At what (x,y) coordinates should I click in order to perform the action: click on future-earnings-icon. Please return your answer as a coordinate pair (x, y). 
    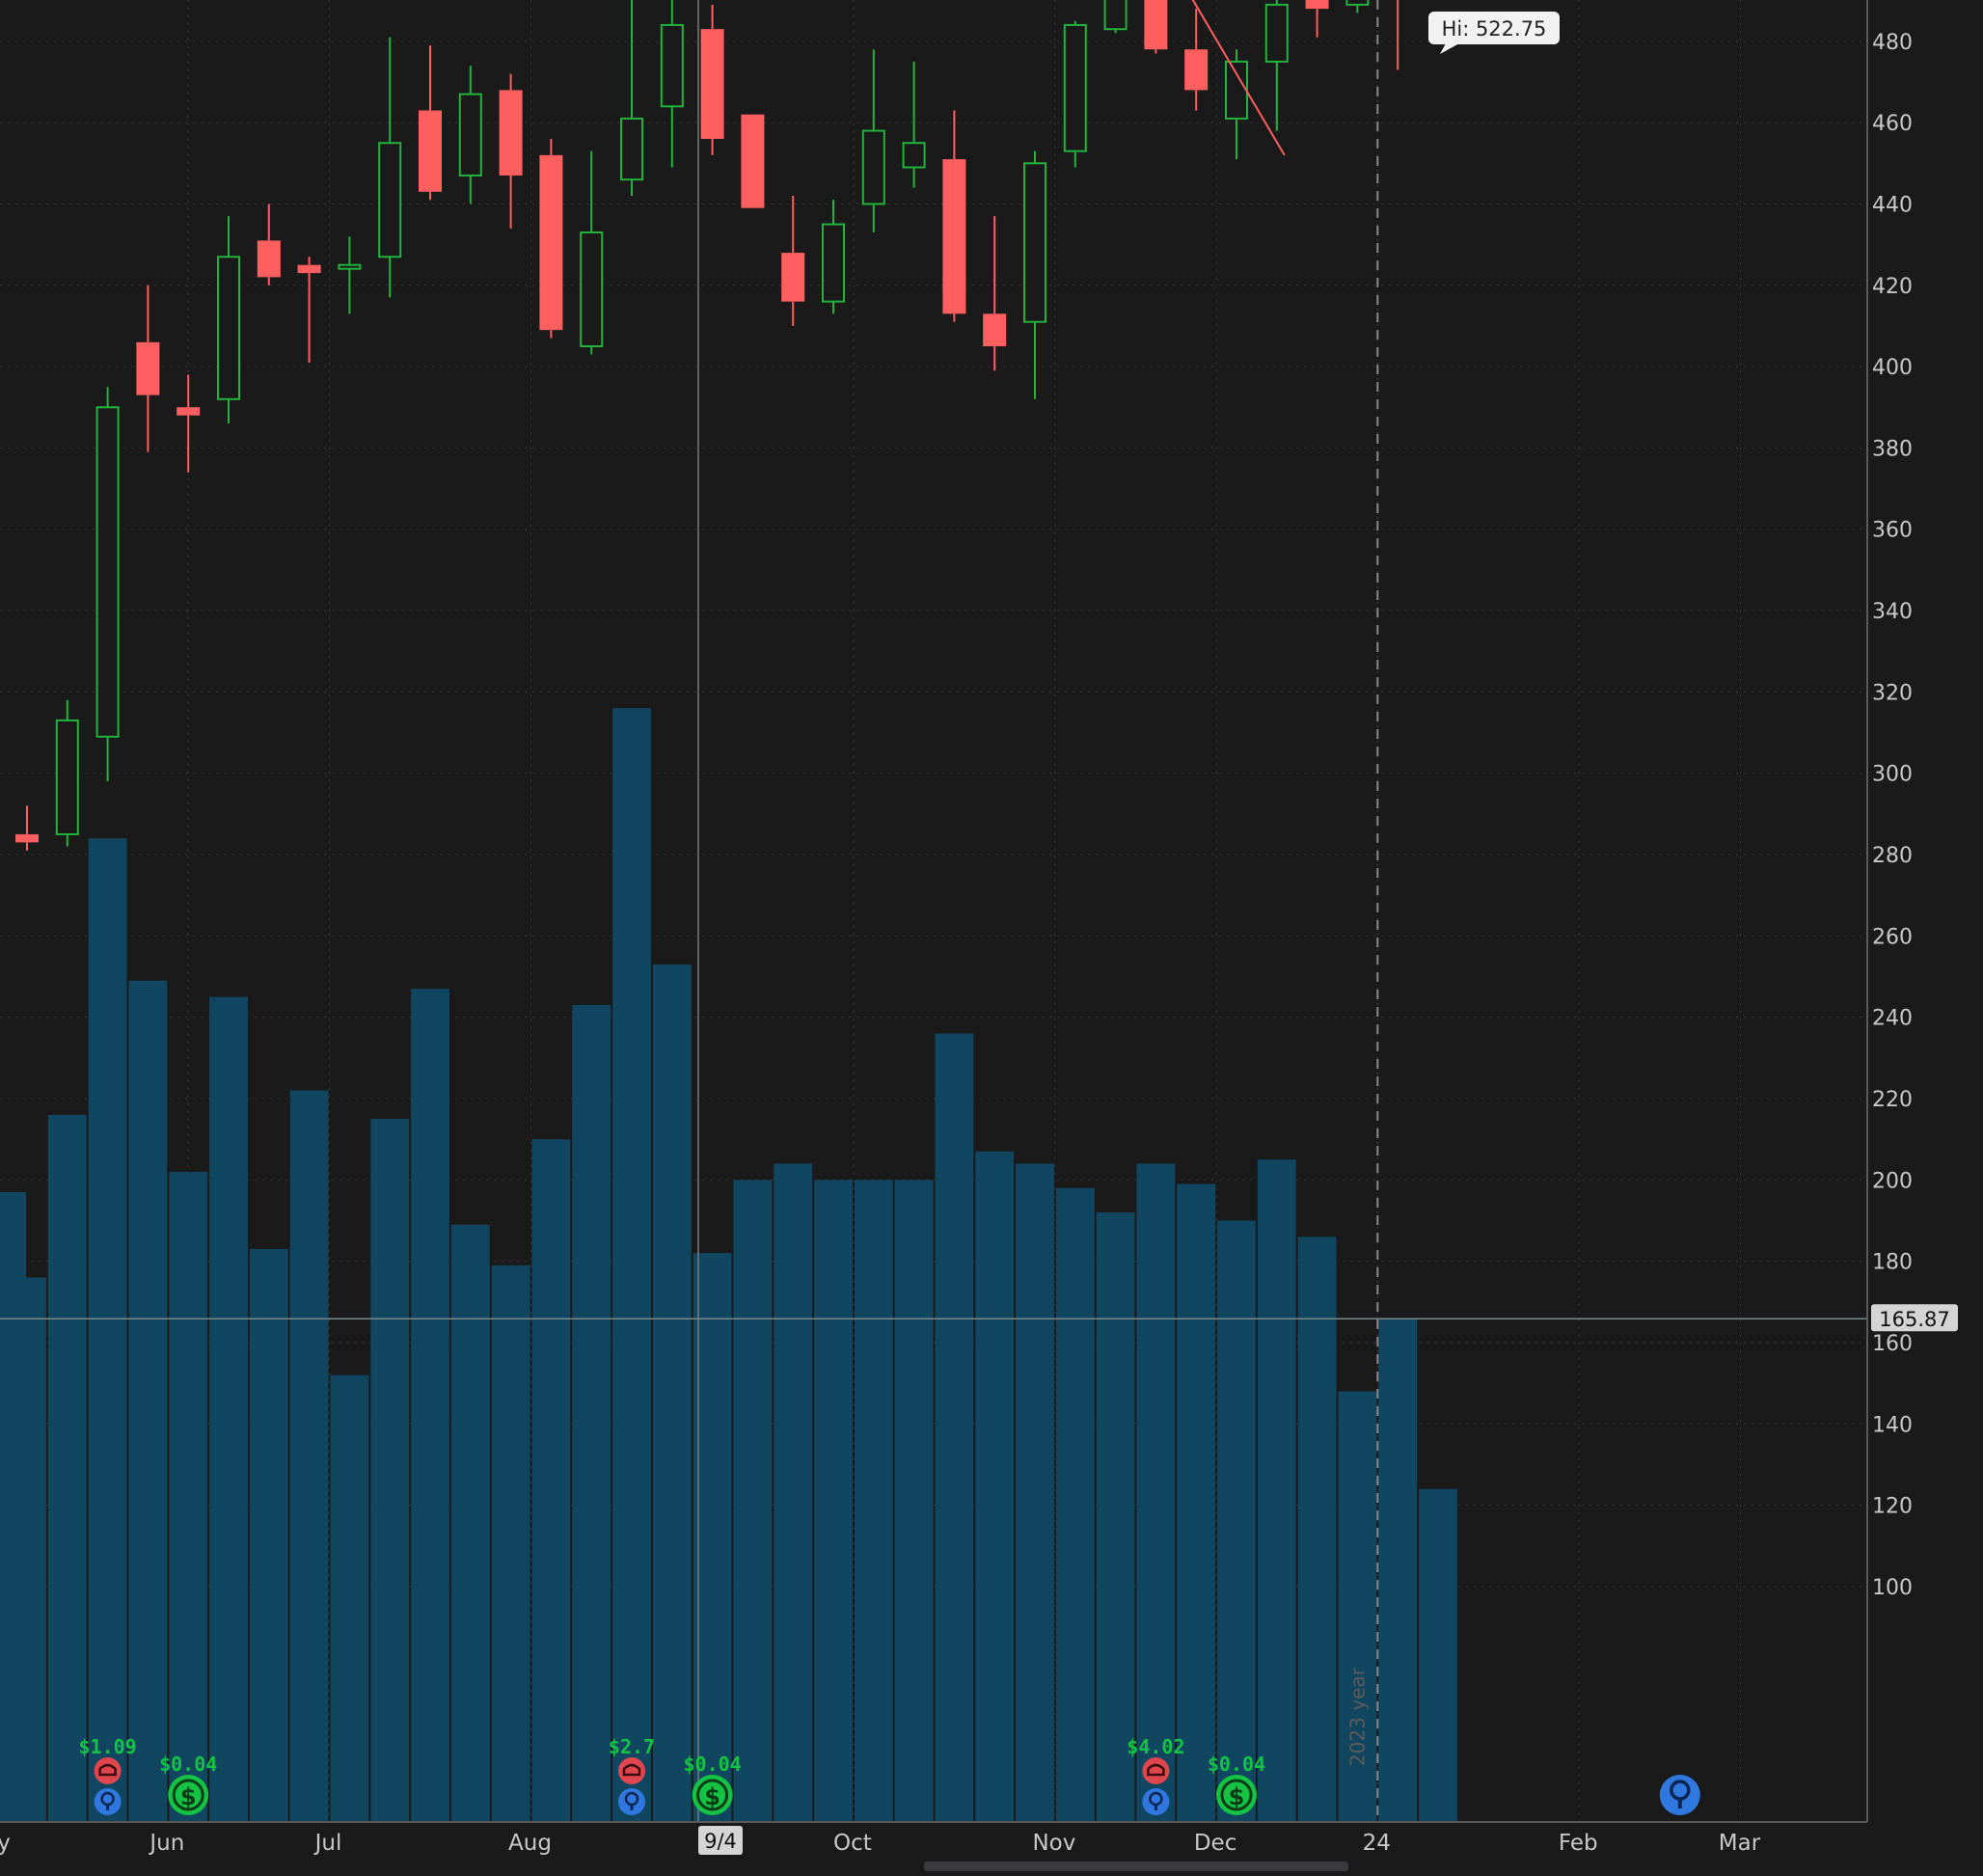
    Looking at the image, I should click on (1679, 1795).